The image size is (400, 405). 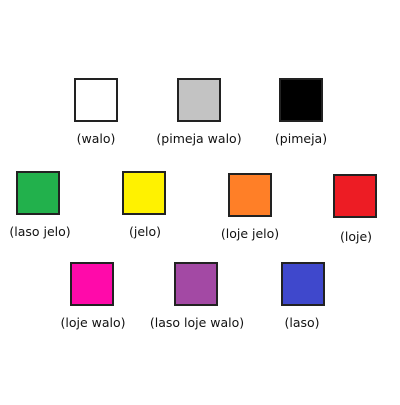 What do you see at coordinates (144, 193) in the screenshot?
I see `swatch-jelo` at bounding box center [144, 193].